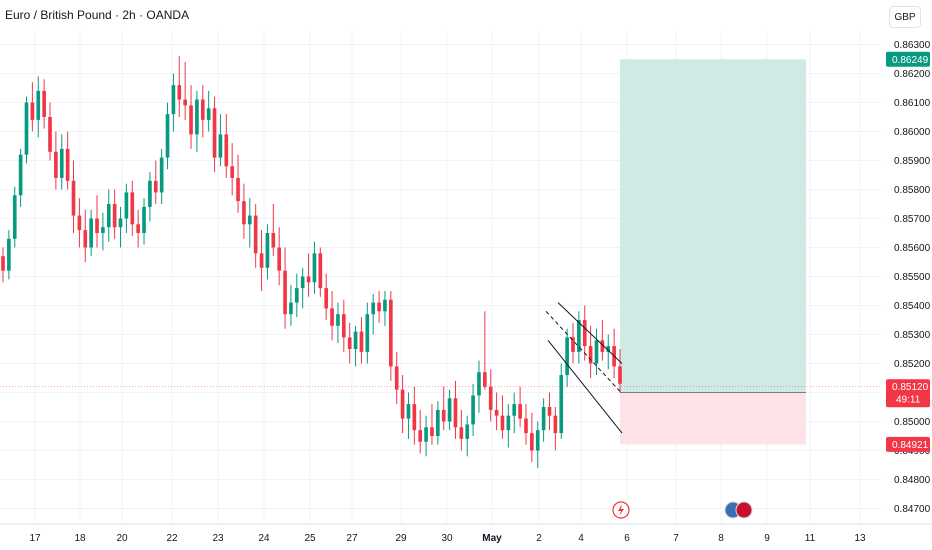  I want to click on price-tick-label: 0.86200, so click(912, 74).